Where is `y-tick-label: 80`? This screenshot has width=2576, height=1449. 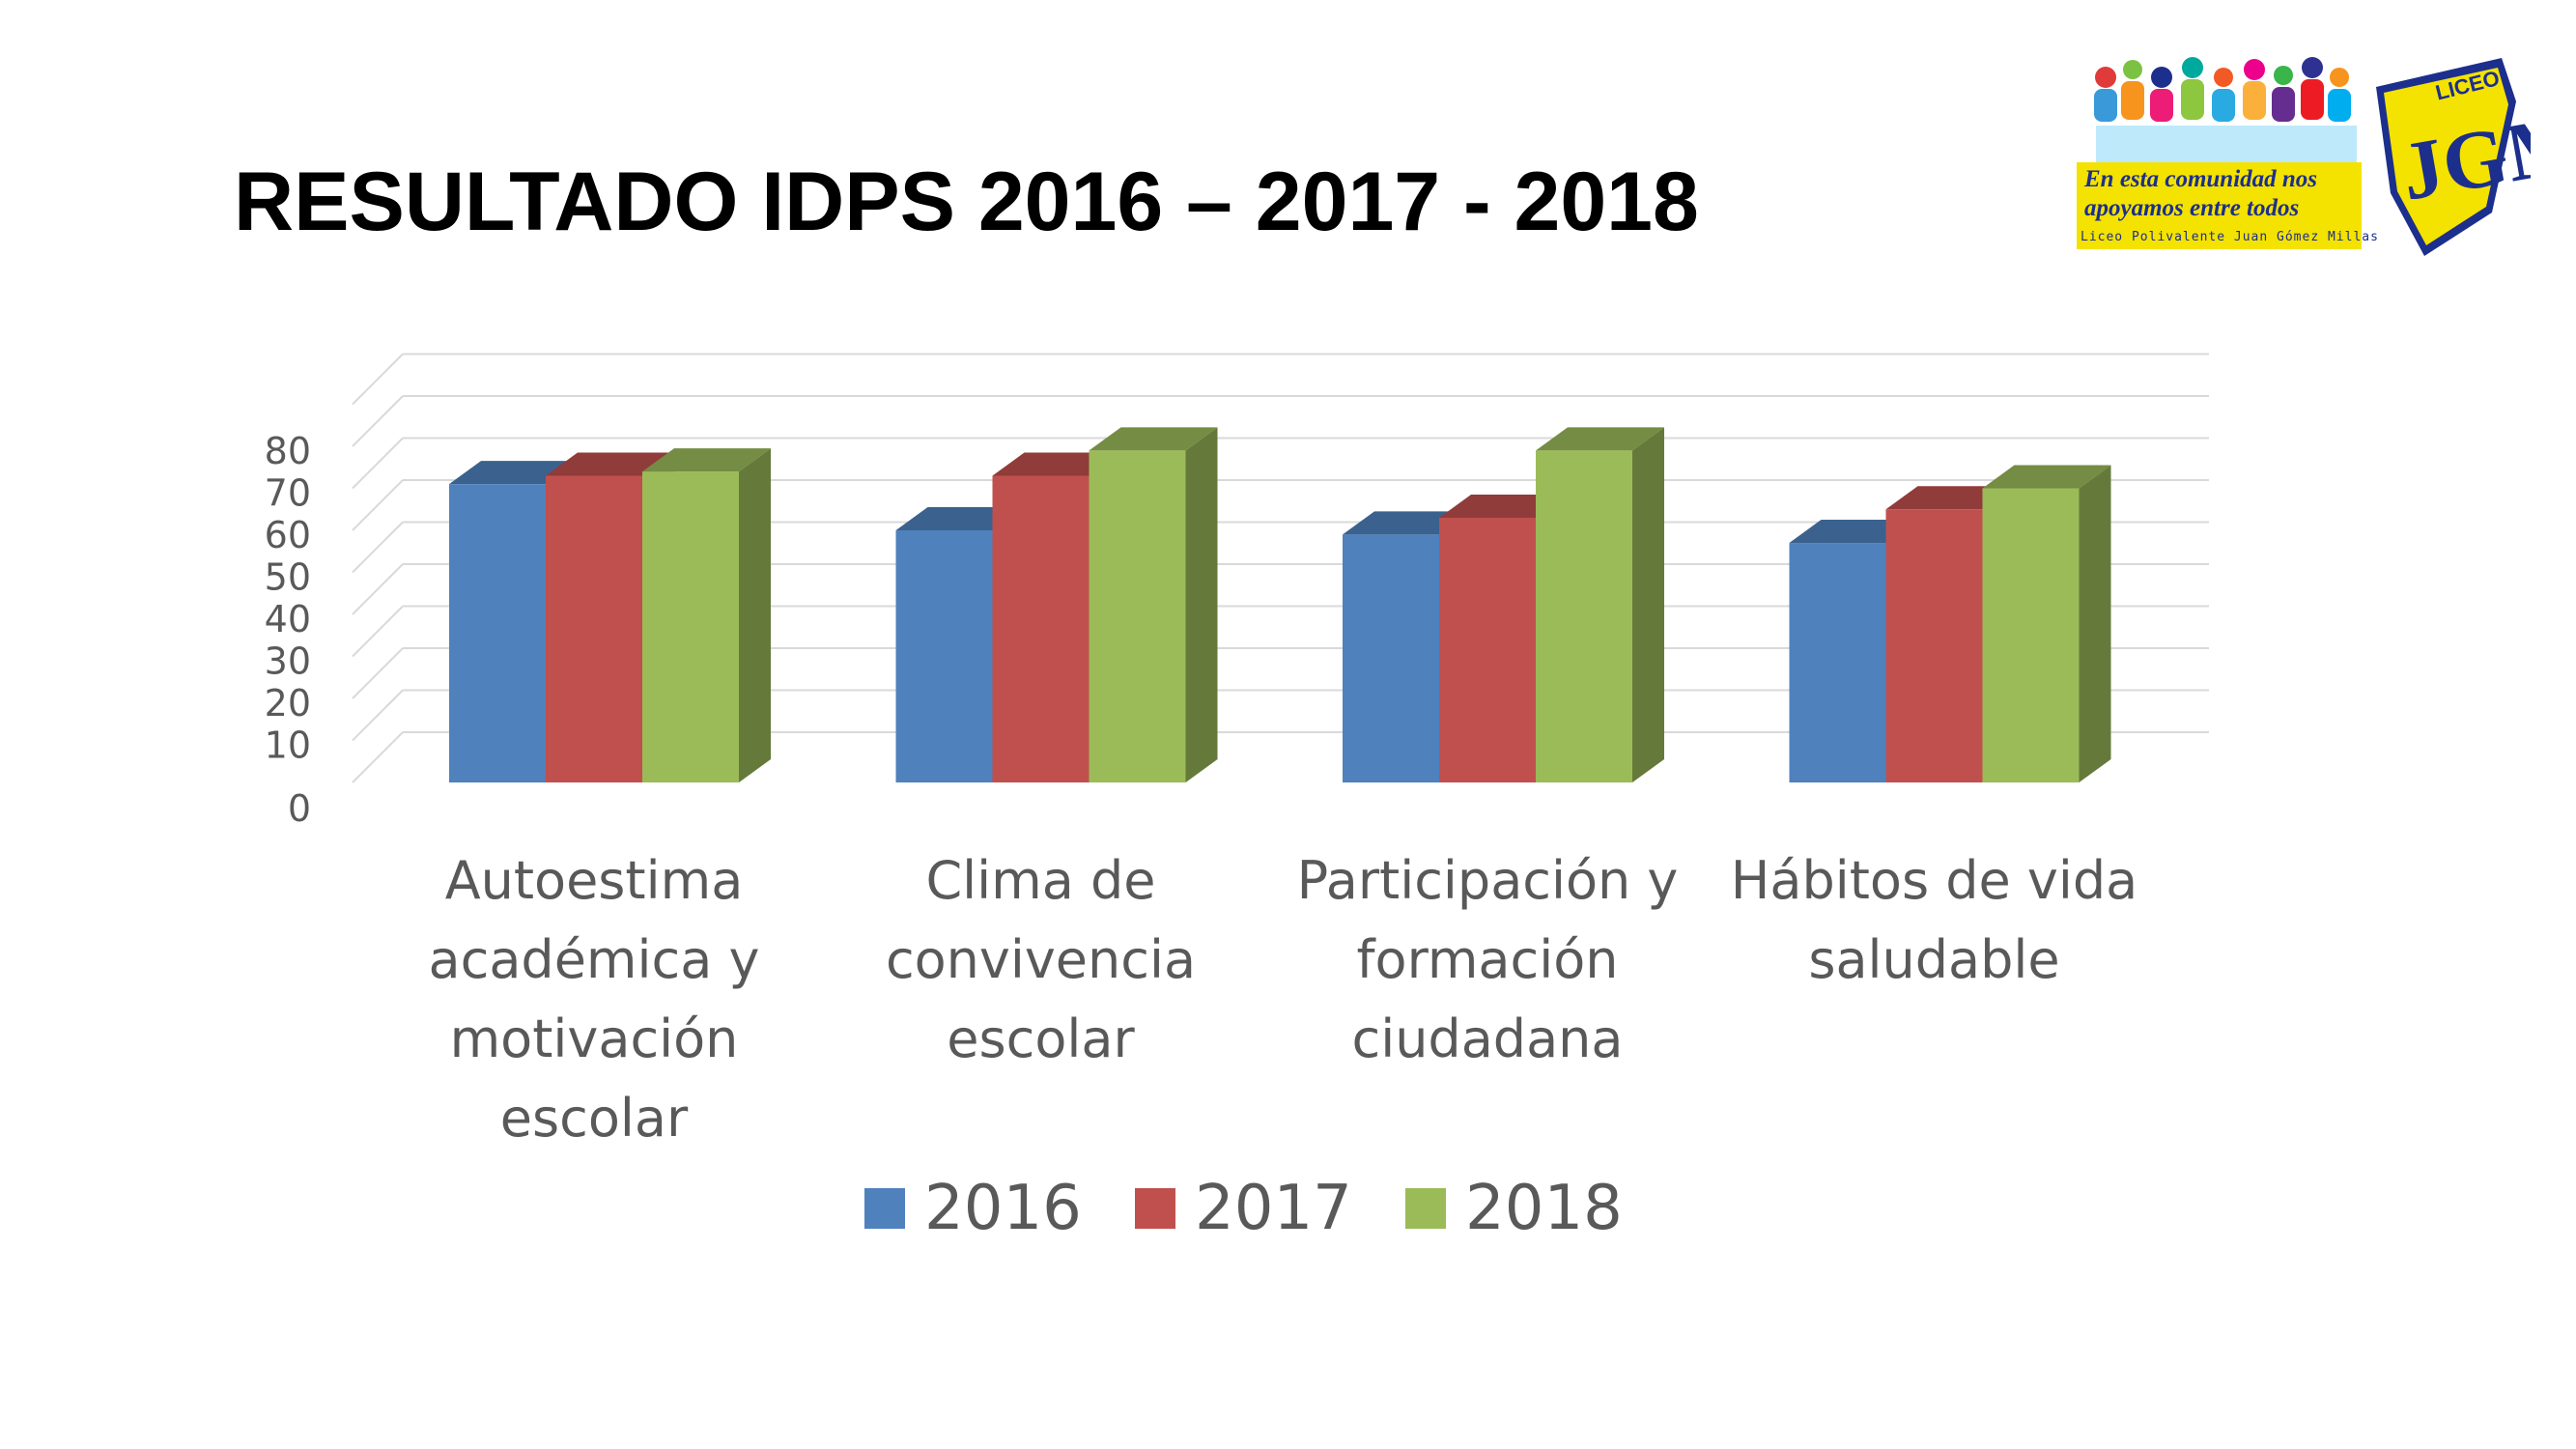
y-tick-label: 80 is located at coordinates (288, 451).